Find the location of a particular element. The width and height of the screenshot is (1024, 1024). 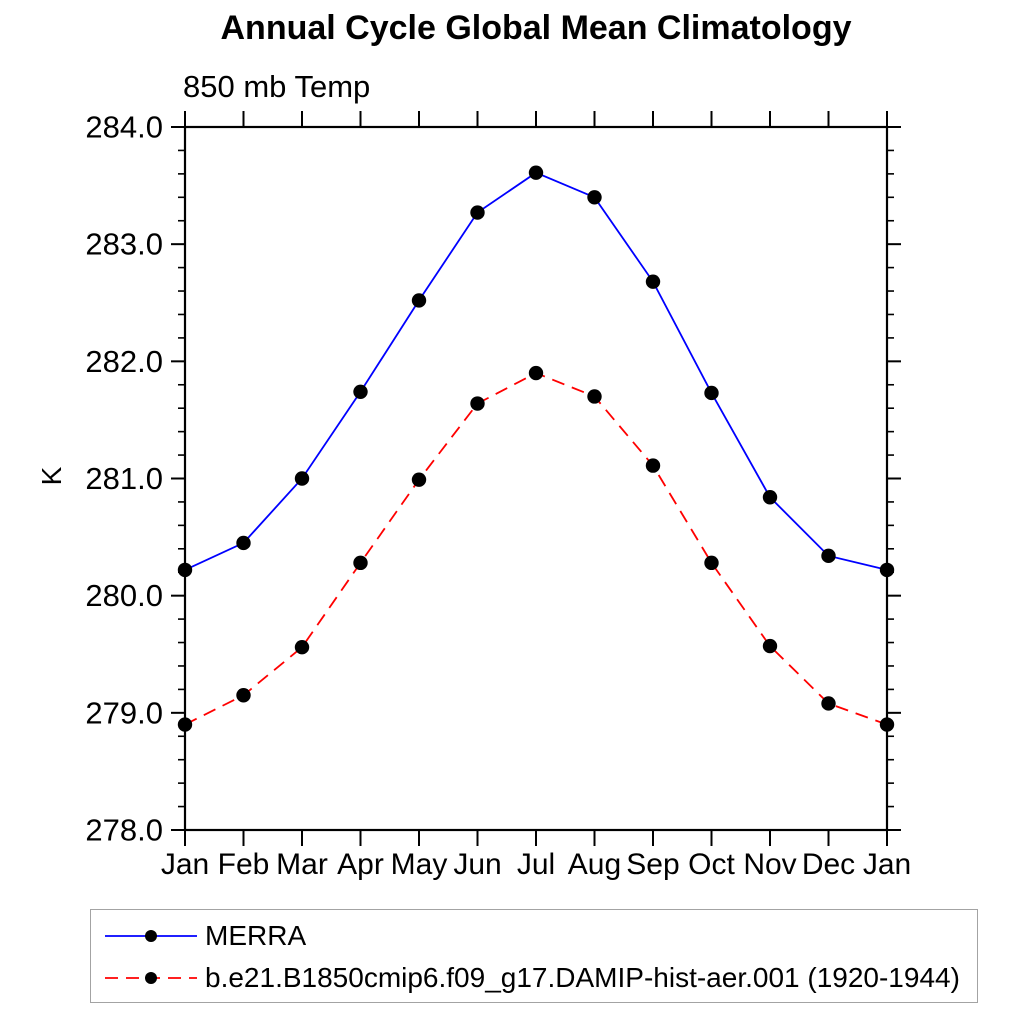

y-tick-label: 281.0 is located at coordinates (124, 478).